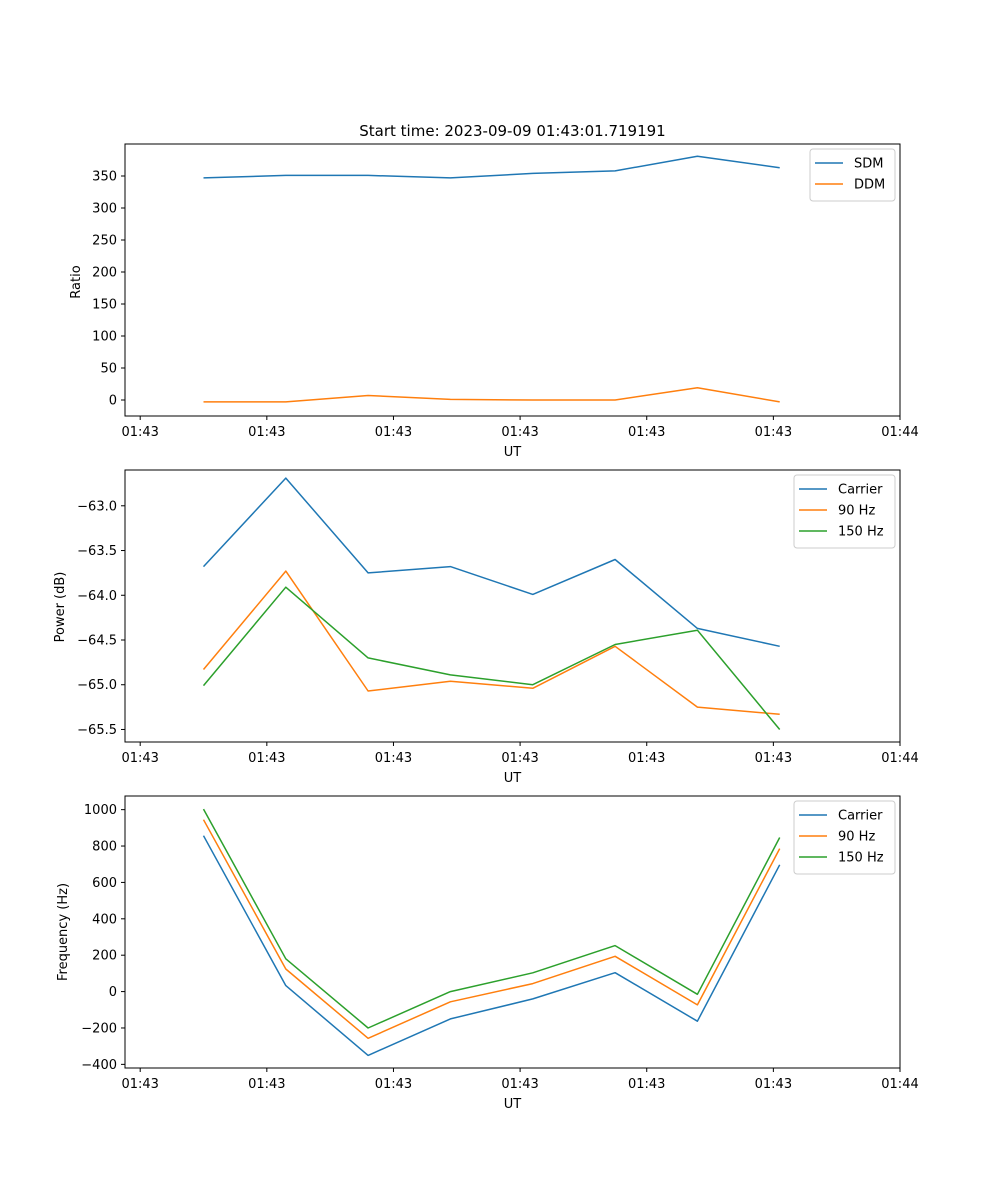  Describe the element at coordinates (76, 281) in the screenshot. I see `y-axis-label: Ratio` at that location.